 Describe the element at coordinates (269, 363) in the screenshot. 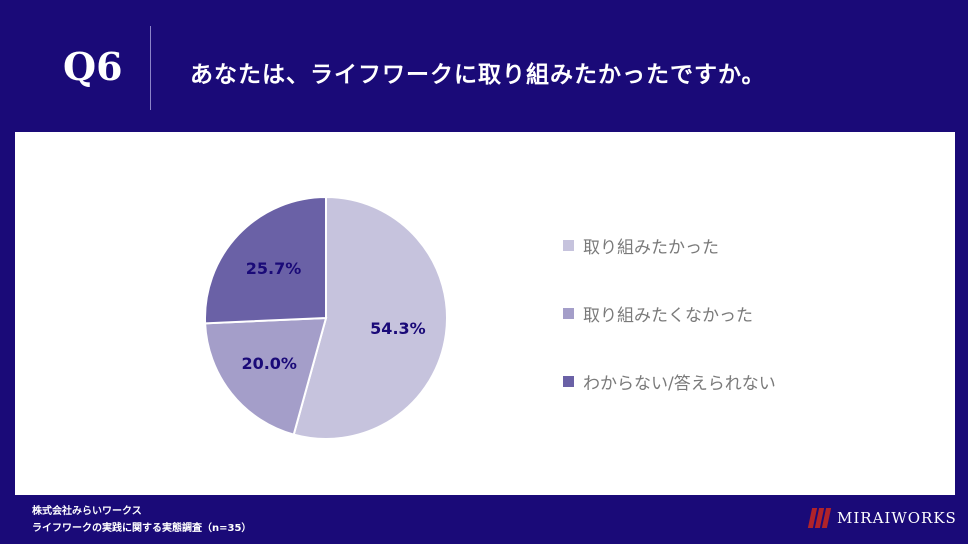

I see `slice-value-label: 20.0%` at that location.